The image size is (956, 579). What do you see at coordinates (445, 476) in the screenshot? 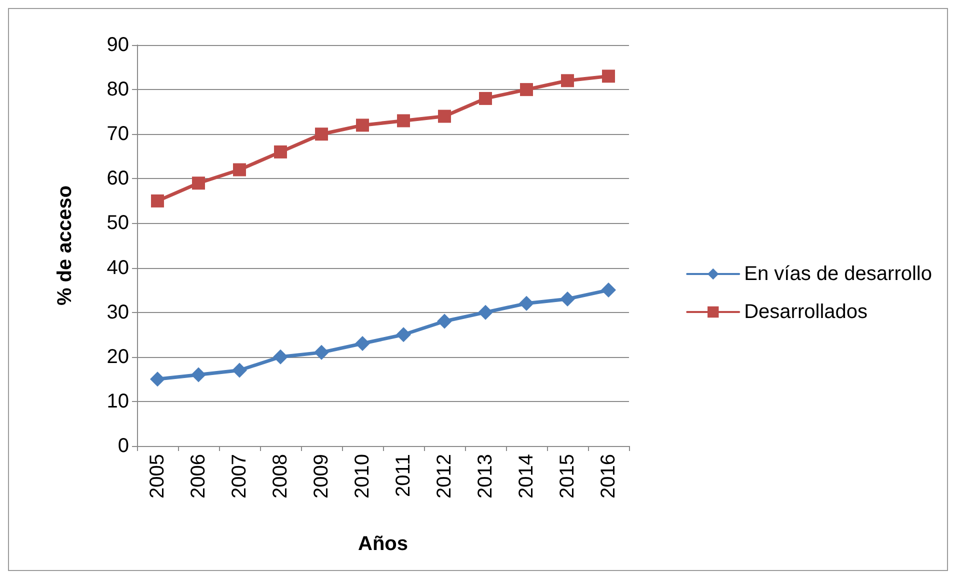
I see `x-tick-label: 2012` at bounding box center [445, 476].